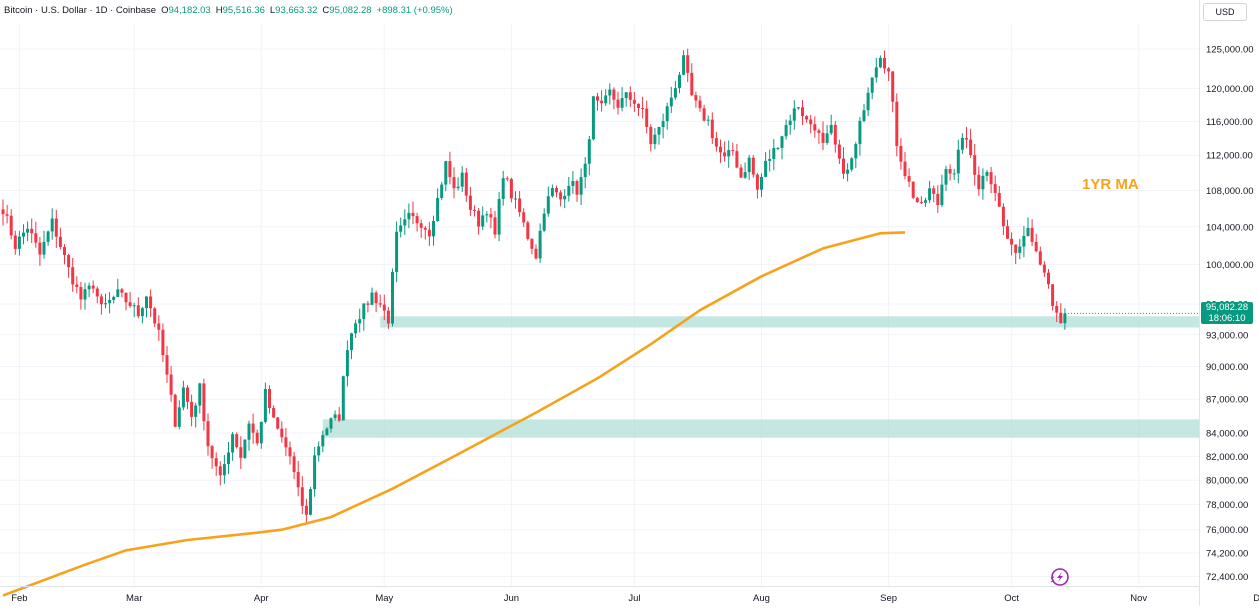 The height and width of the screenshot is (611, 1259). What do you see at coordinates (1230, 50) in the screenshot?
I see `price-tick-label: 125,000.00` at bounding box center [1230, 50].